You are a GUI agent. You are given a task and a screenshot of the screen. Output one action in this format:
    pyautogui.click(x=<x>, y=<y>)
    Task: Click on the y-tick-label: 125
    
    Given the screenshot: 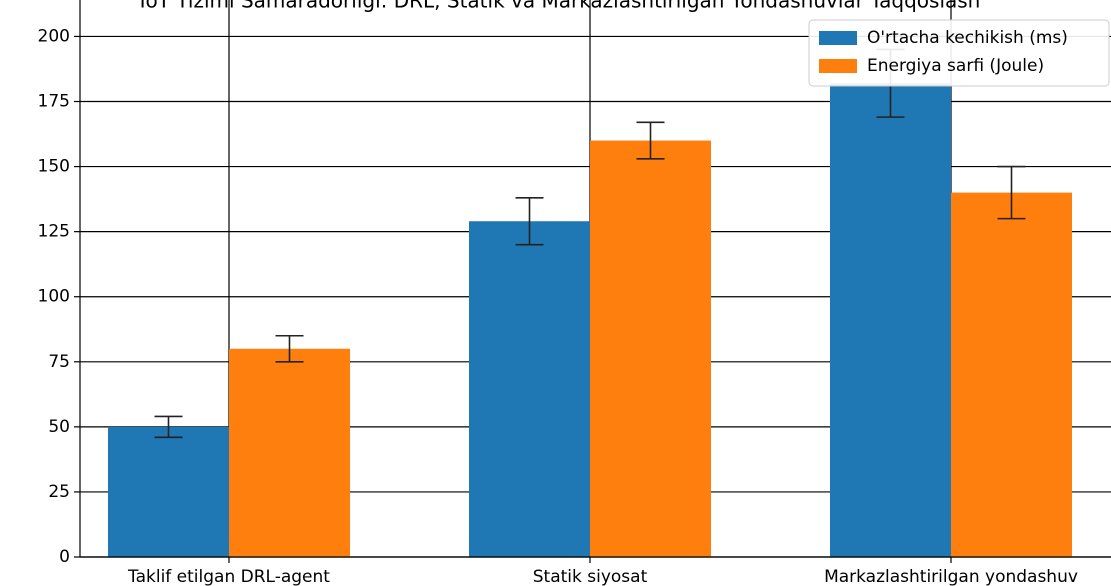 What is the action you would take?
    pyautogui.click(x=54, y=232)
    